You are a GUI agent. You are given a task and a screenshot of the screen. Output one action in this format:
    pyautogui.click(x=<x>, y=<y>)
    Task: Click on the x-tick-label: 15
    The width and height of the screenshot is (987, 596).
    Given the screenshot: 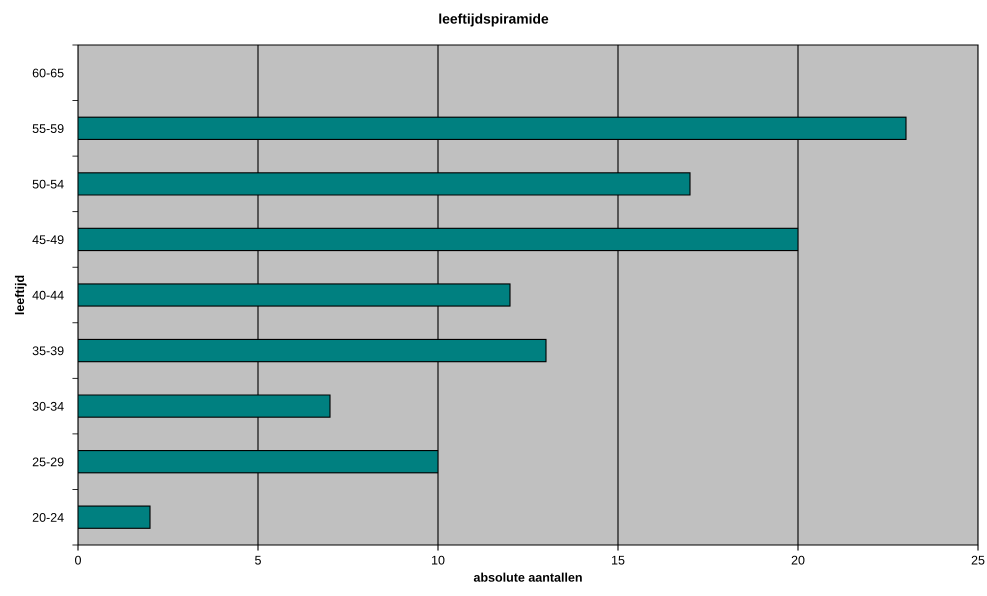 What is the action you would take?
    pyautogui.click(x=618, y=560)
    